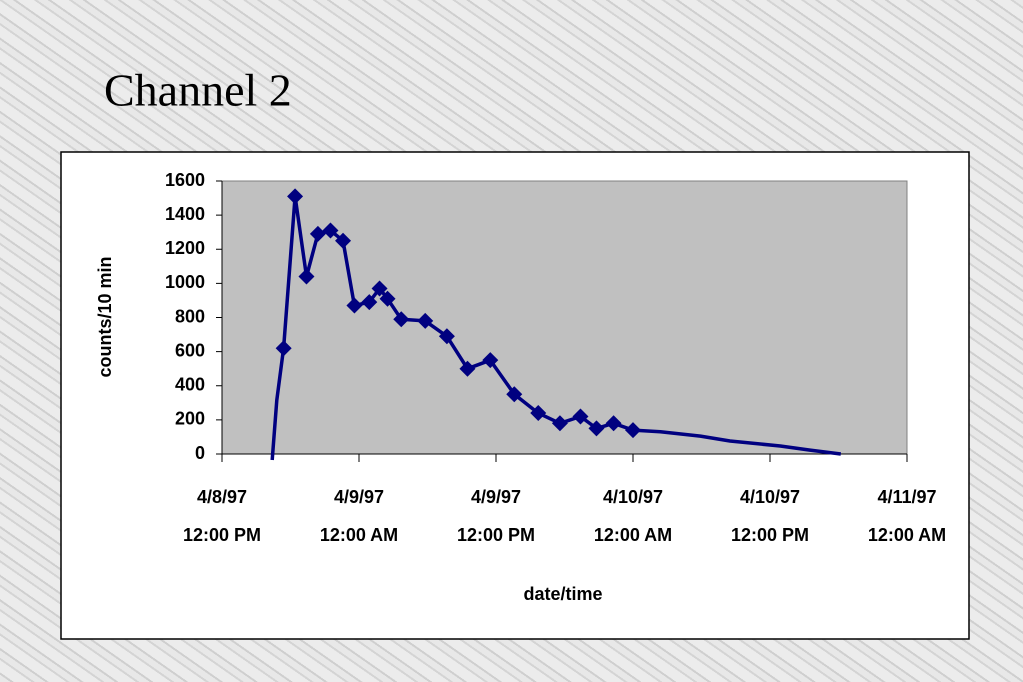 The width and height of the screenshot is (1023, 682). What do you see at coordinates (496, 516) in the screenshot?
I see `x-tick-label: 4/9/97 12:00 PM` at bounding box center [496, 516].